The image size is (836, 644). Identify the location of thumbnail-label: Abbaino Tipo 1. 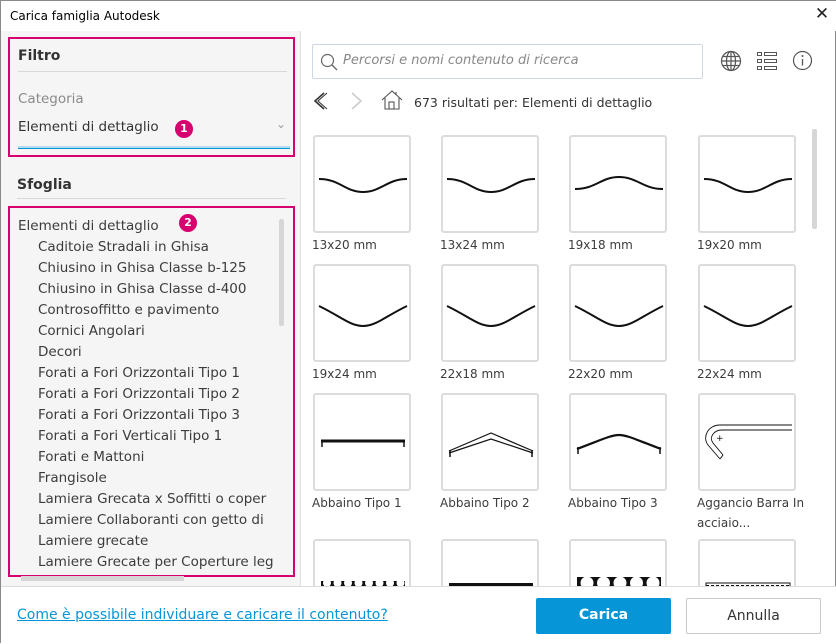
(357, 503).